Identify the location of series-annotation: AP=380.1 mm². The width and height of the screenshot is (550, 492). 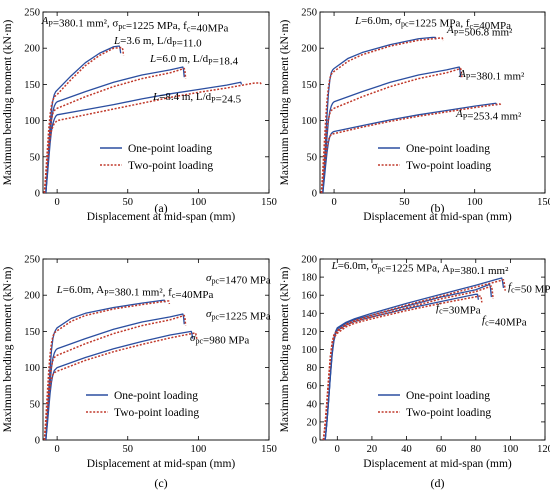
(491, 75).